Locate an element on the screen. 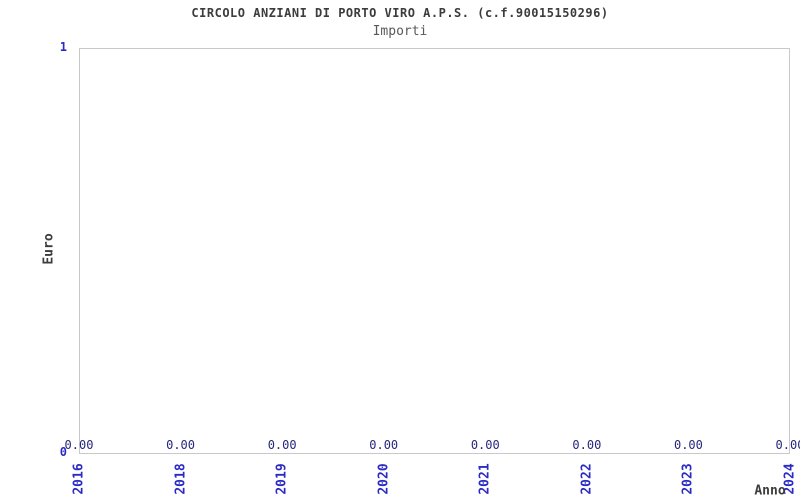  y-axis-tick-min: 0 is located at coordinates (63, 452).